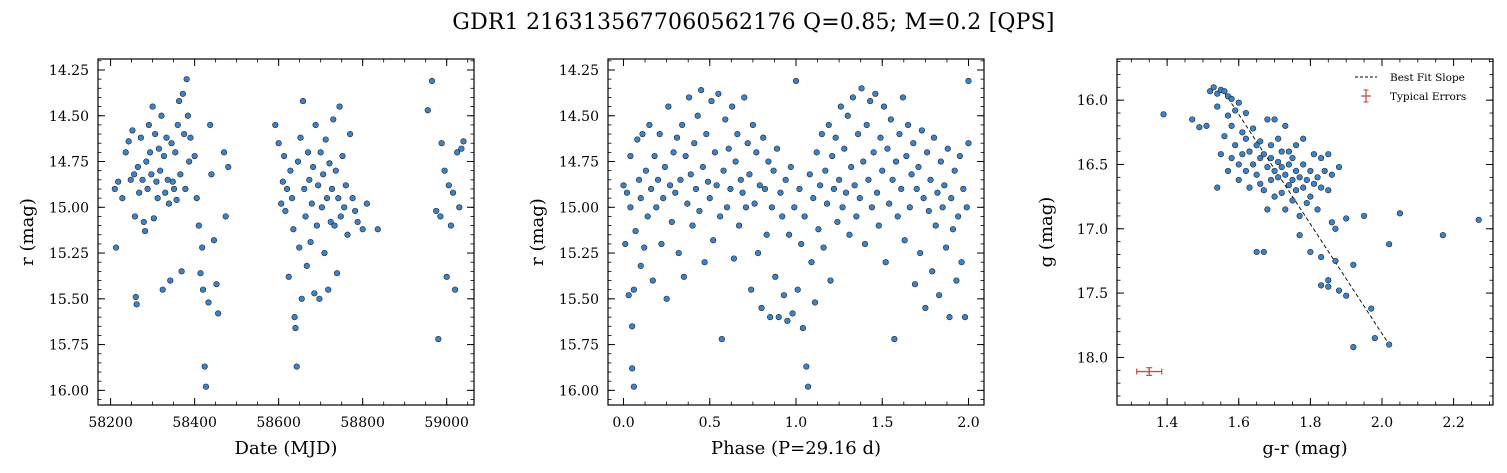 The height and width of the screenshot is (473, 1507). Describe the element at coordinates (1410, 87) in the screenshot. I see `legend: Best Fit Slope Typical Errors` at that location.